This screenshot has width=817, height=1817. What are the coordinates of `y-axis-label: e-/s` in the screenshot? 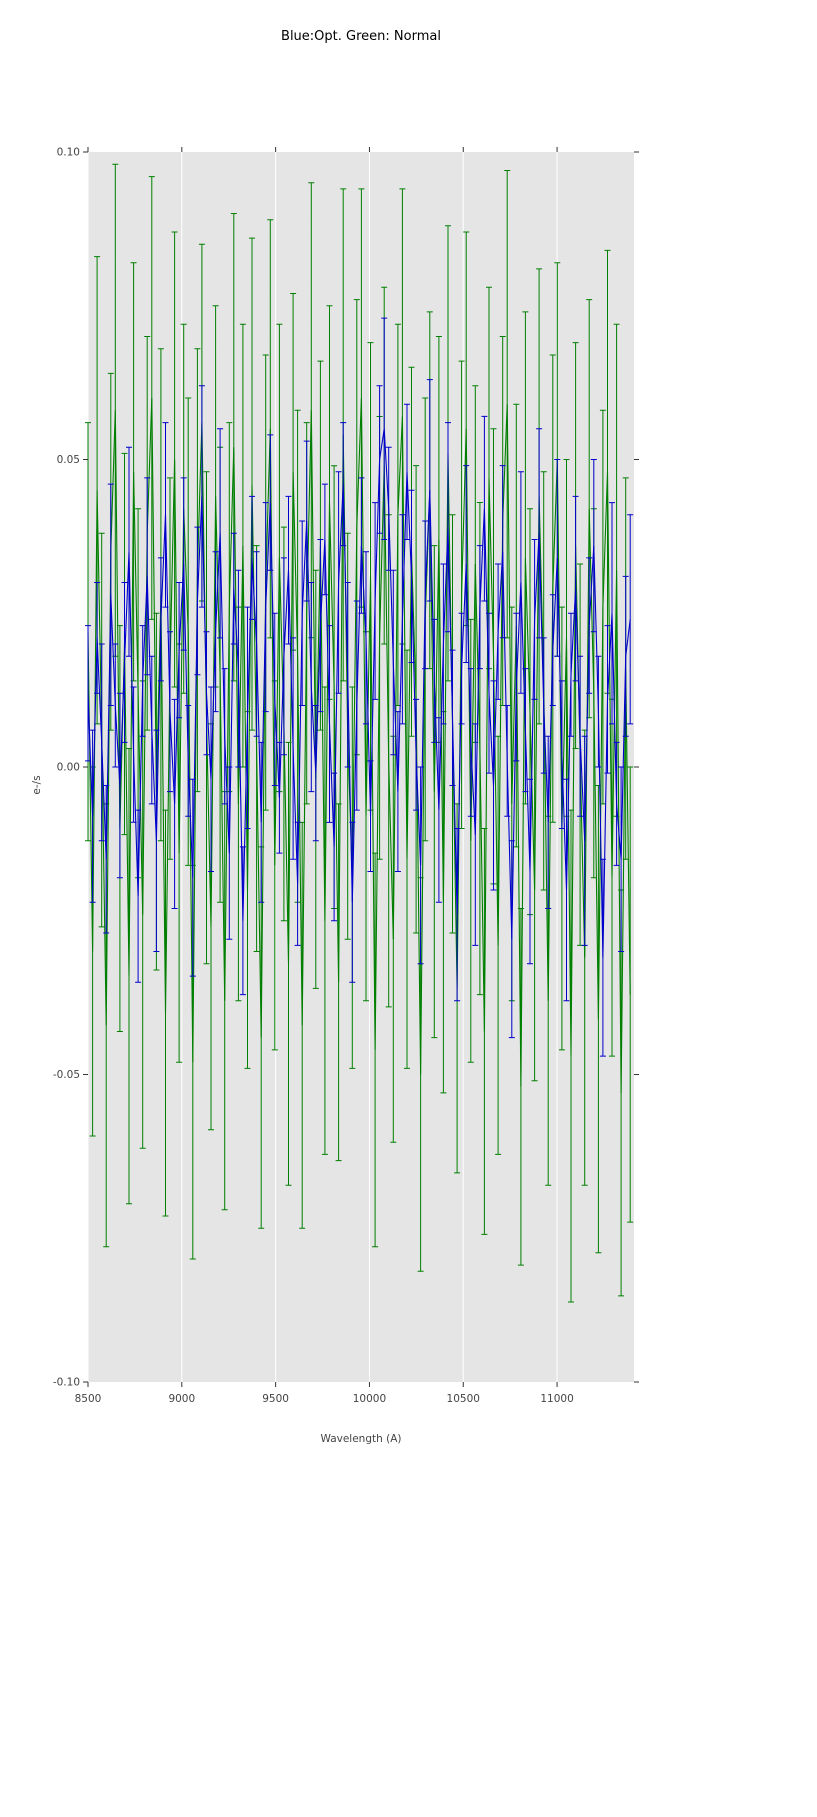 It's located at (37, 784).